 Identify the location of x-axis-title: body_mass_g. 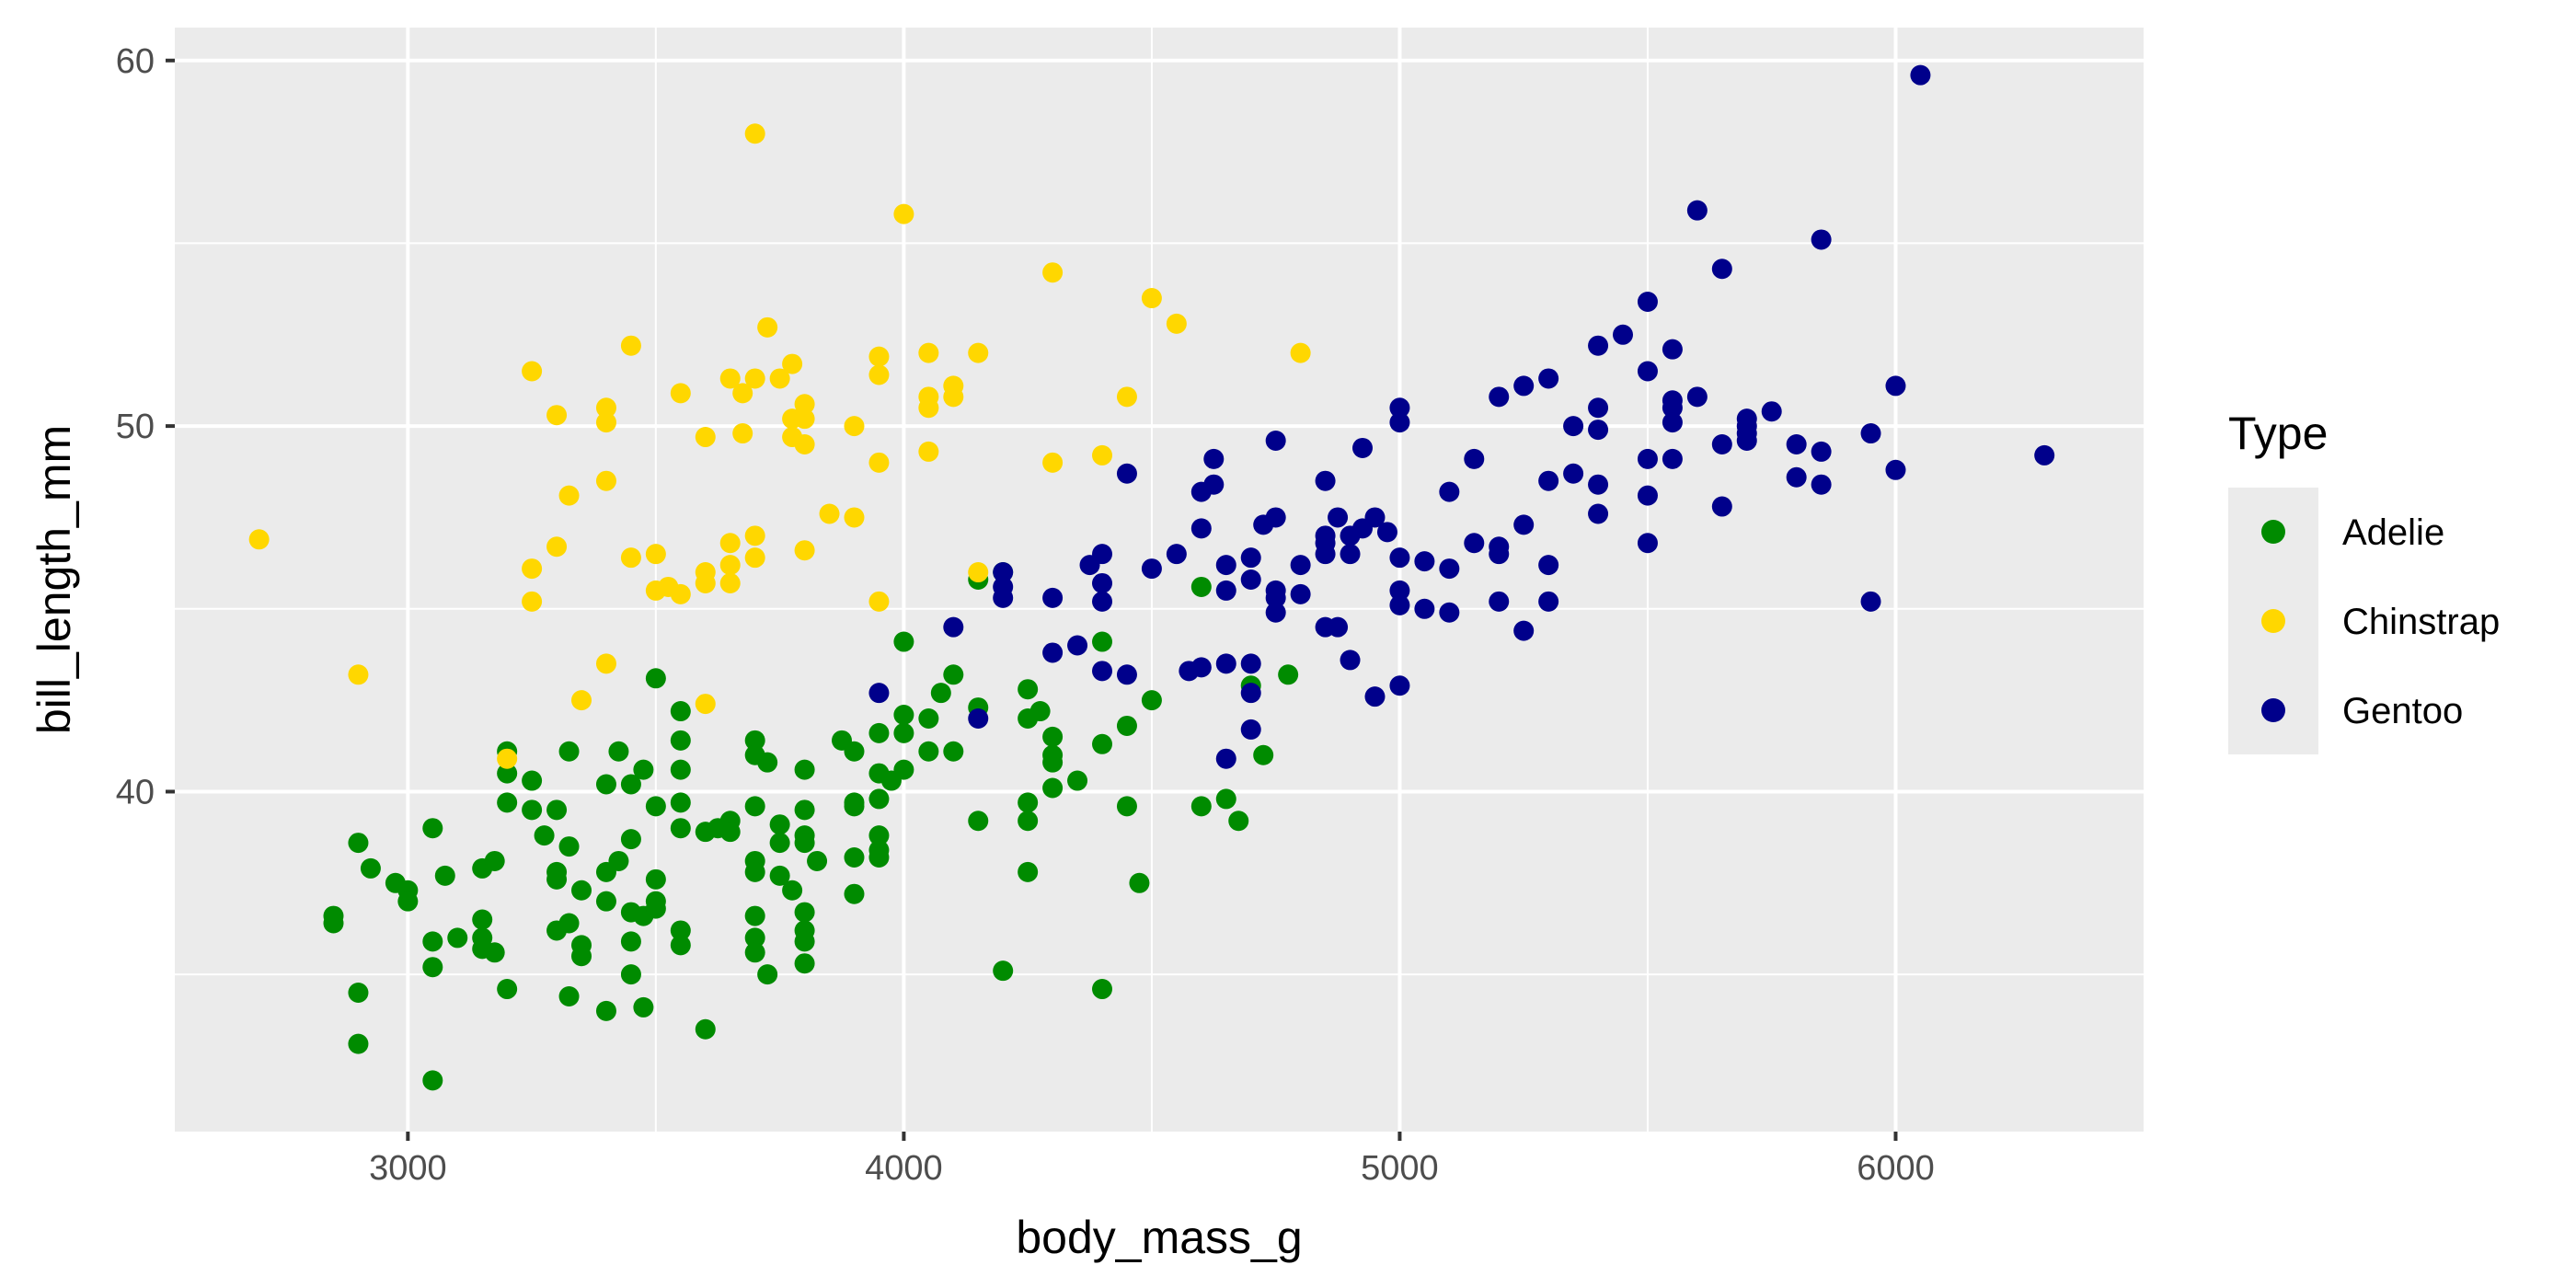
(1159, 1237).